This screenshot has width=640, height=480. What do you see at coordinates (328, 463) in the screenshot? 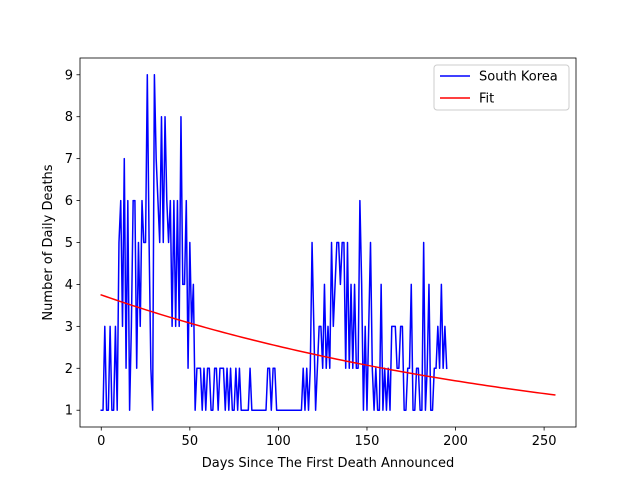
I see `x-axis-label: Days Since The First Death Announced` at bounding box center [328, 463].